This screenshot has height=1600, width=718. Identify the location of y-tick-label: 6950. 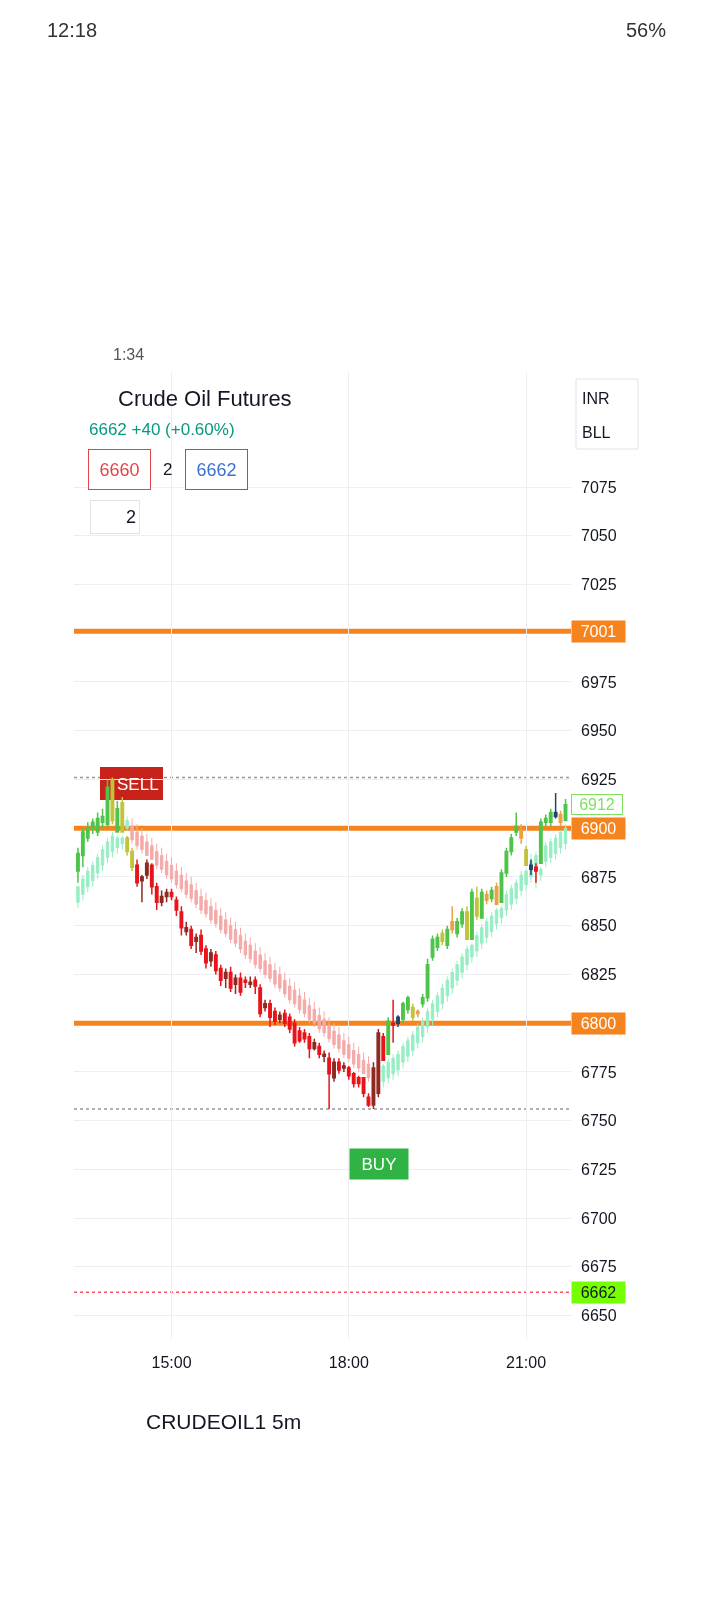
(599, 731).